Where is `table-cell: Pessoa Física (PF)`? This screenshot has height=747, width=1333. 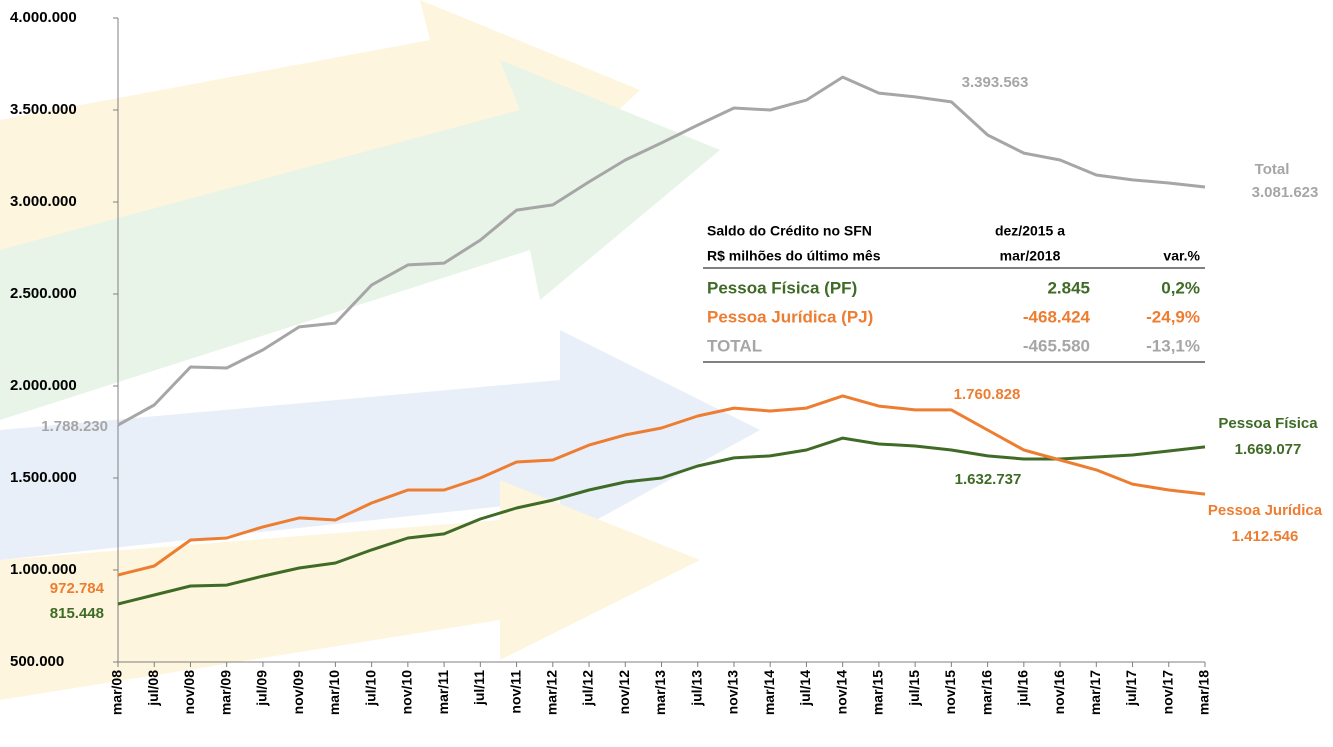
table-cell: Pessoa Física (PF) is located at coordinates (782, 287).